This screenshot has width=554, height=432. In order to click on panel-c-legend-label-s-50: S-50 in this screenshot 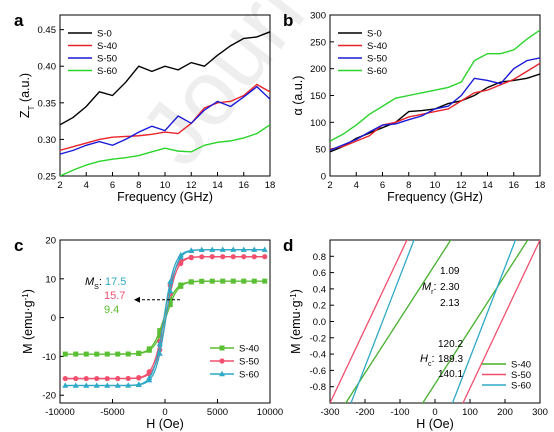, I will do `click(249, 362)`.